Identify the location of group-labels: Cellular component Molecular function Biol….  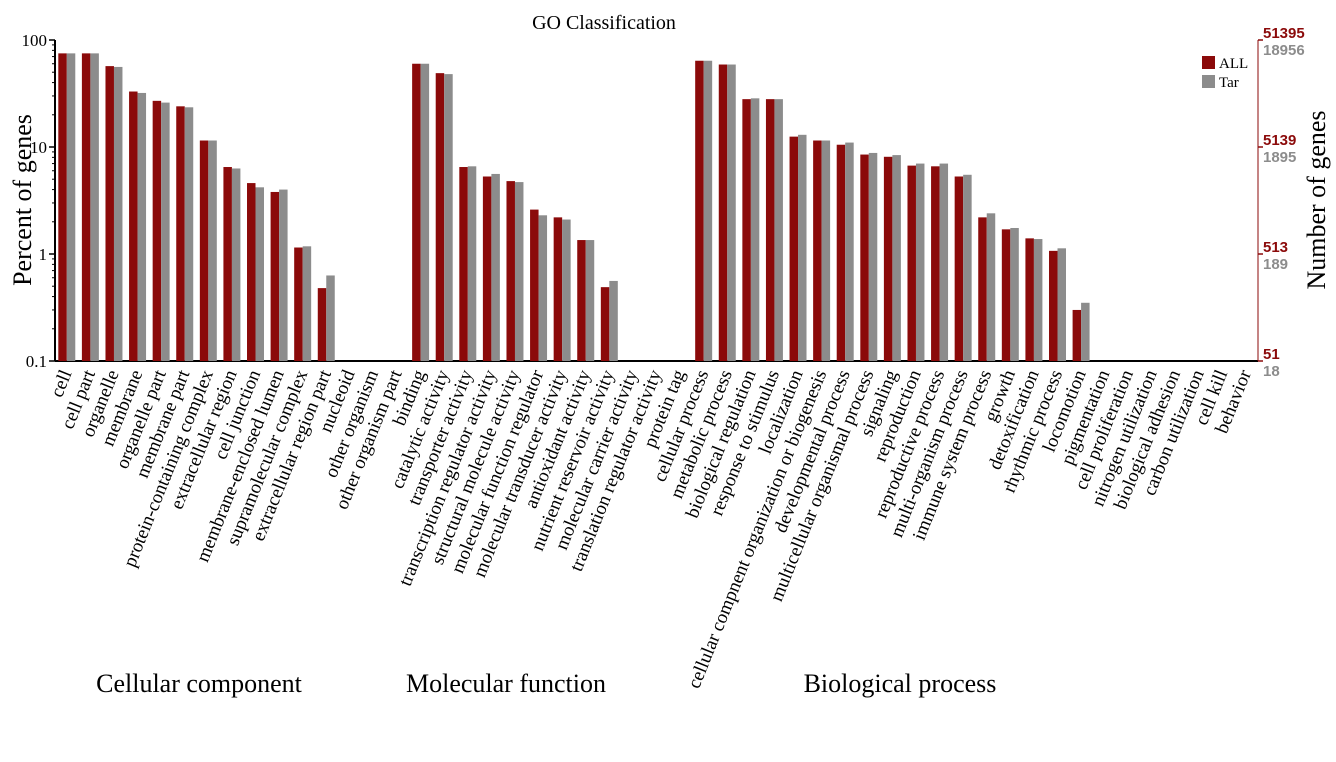
(546, 683).